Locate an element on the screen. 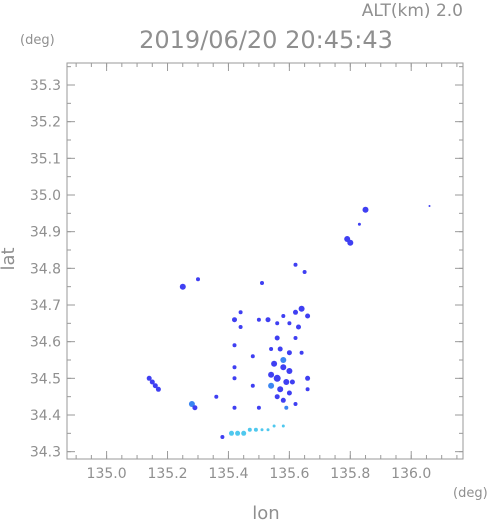 The image size is (491, 521). altitude-label: ALT(km) 2.0 is located at coordinates (412, 11).